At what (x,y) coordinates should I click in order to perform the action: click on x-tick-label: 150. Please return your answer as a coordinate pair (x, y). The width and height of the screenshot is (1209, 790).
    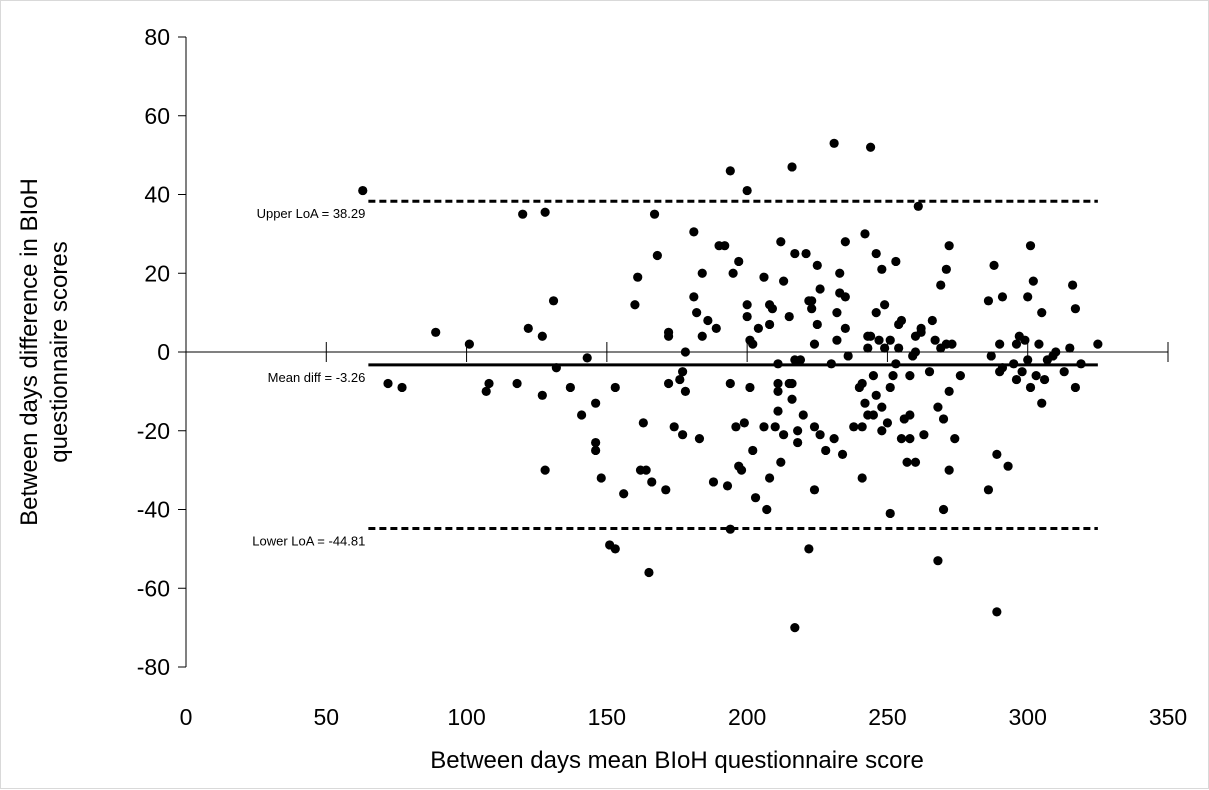
    Looking at the image, I should click on (607, 717).